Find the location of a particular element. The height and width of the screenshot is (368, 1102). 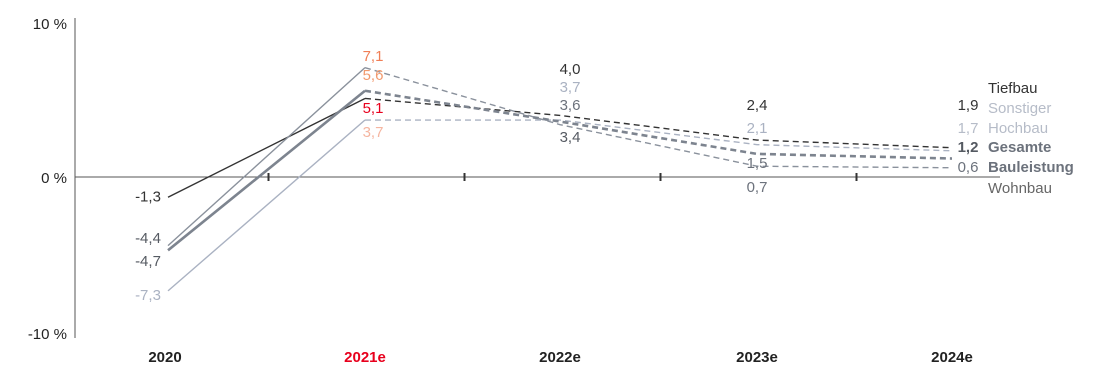

x-category-label: 2021e is located at coordinates (365, 357).